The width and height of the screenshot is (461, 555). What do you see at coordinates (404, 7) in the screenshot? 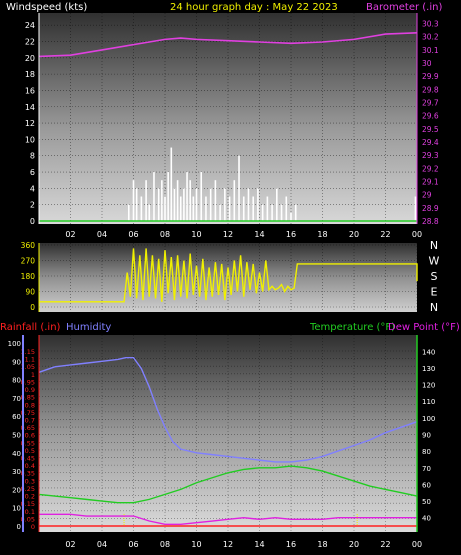
I see `baro-axis-title: Barometer (.in)` at bounding box center [404, 7].